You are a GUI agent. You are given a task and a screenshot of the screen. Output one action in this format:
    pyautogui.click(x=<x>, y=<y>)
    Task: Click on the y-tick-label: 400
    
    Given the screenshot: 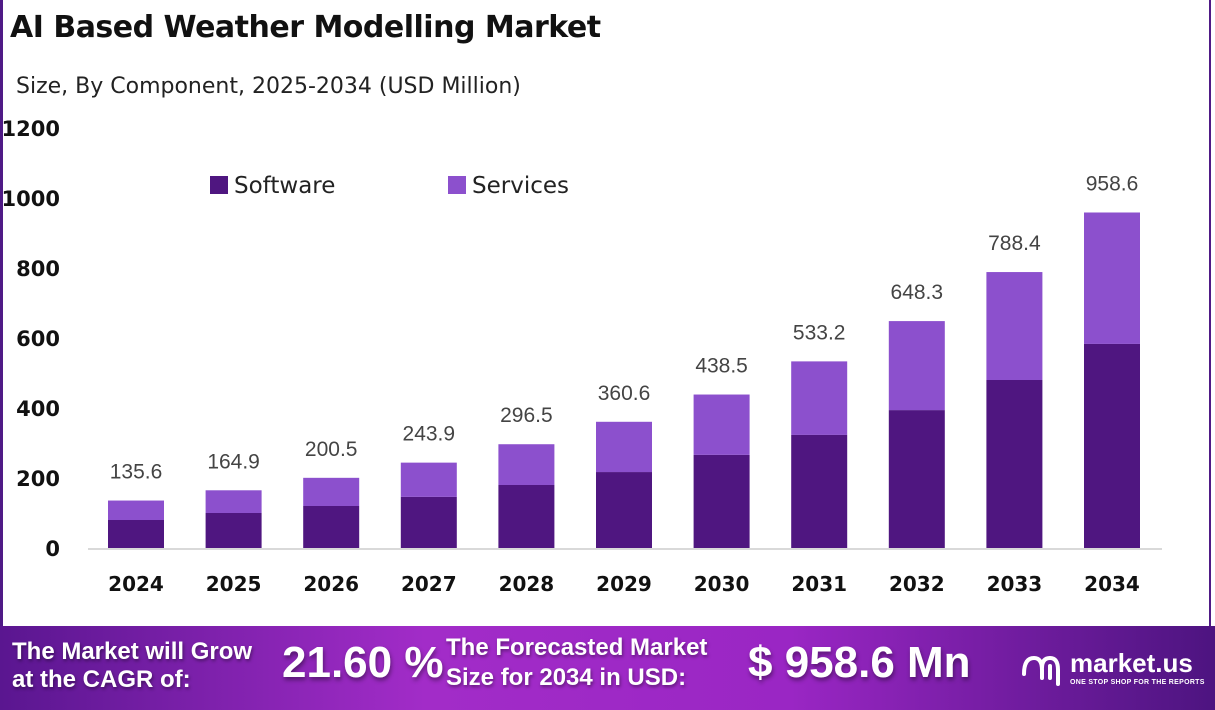 What is the action you would take?
    pyautogui.click(x=38, y=409)
    